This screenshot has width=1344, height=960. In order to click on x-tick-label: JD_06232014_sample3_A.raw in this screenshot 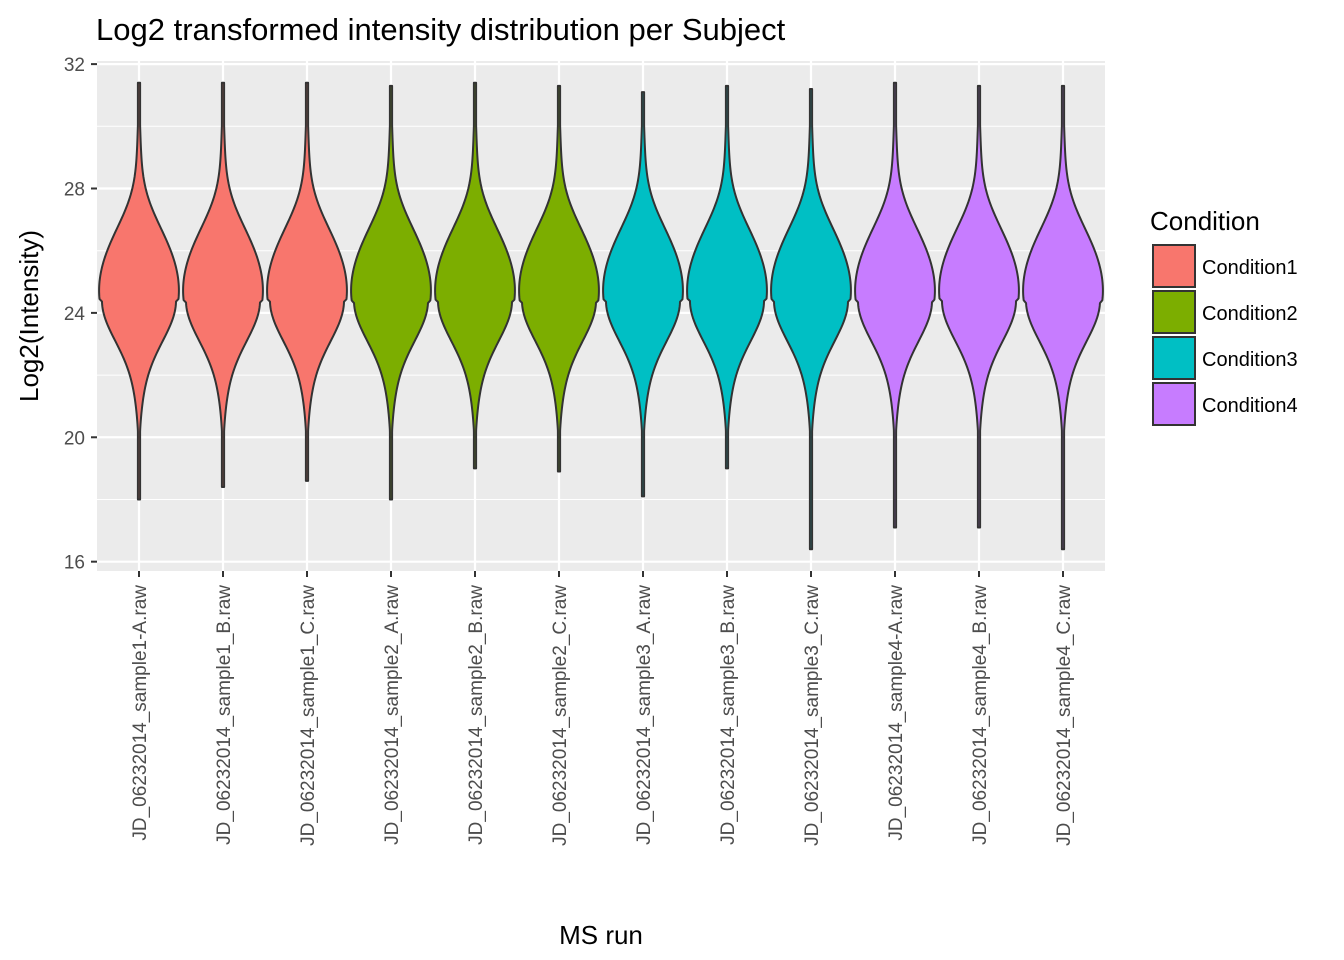, I will do `click(644, 715)`.